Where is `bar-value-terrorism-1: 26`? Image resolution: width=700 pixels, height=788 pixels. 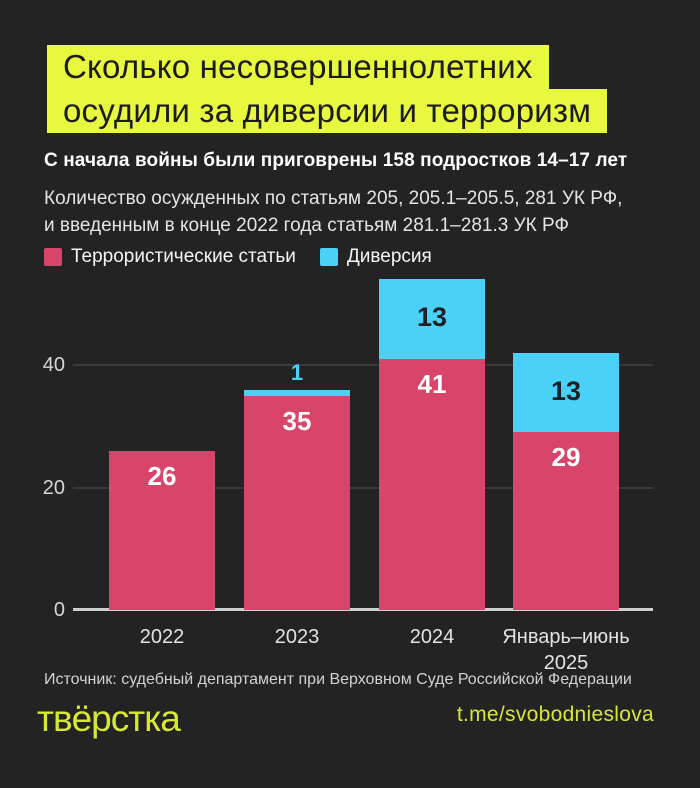
bar-value-terrorism-1: 26 is located at coordinates (162, 475).